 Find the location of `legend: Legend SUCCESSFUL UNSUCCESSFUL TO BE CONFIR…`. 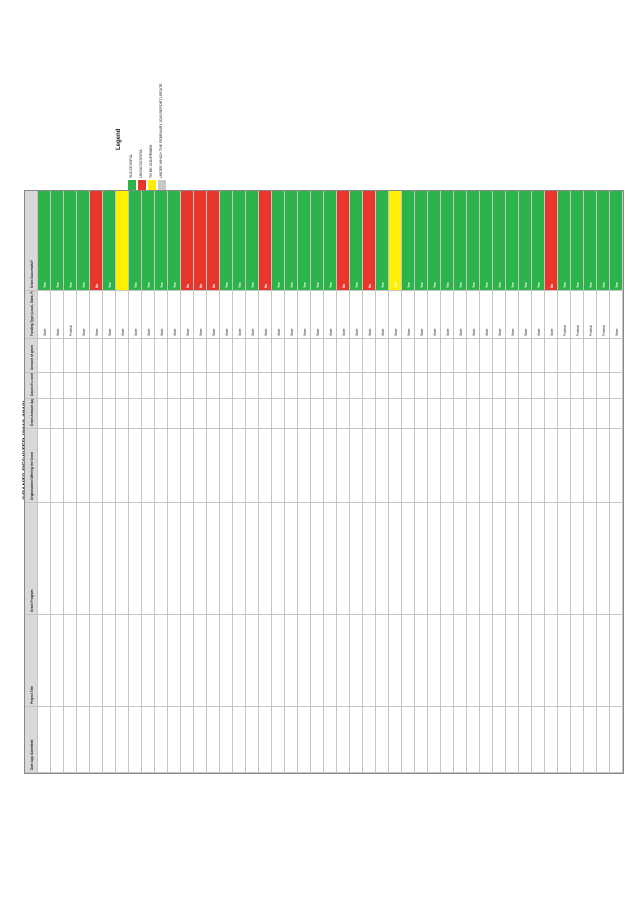

legend: Legend SUCCESSFUL UNSUCCESSFUL TO BE CONFIR… is located at coordinates (138, 136).